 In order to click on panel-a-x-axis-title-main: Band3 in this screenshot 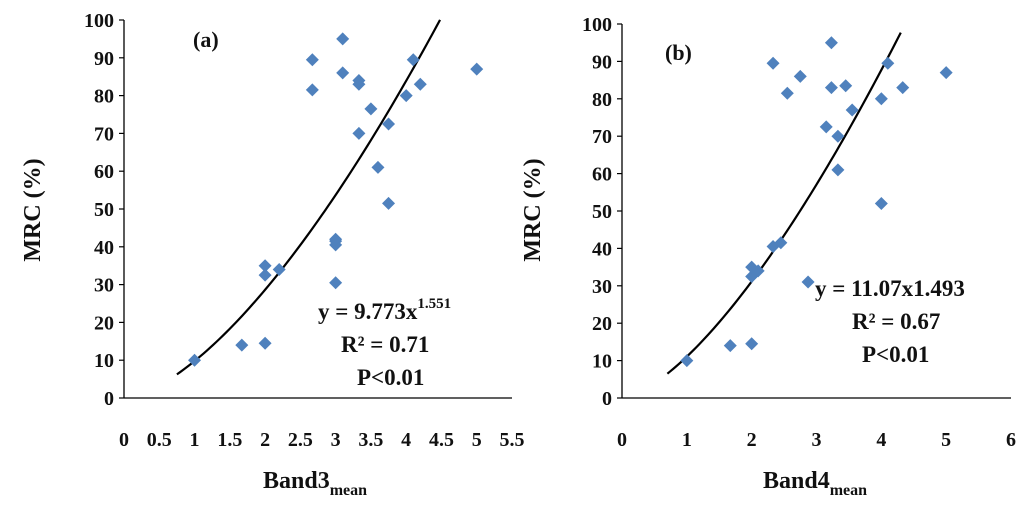, I will do `click(296, 481)`.